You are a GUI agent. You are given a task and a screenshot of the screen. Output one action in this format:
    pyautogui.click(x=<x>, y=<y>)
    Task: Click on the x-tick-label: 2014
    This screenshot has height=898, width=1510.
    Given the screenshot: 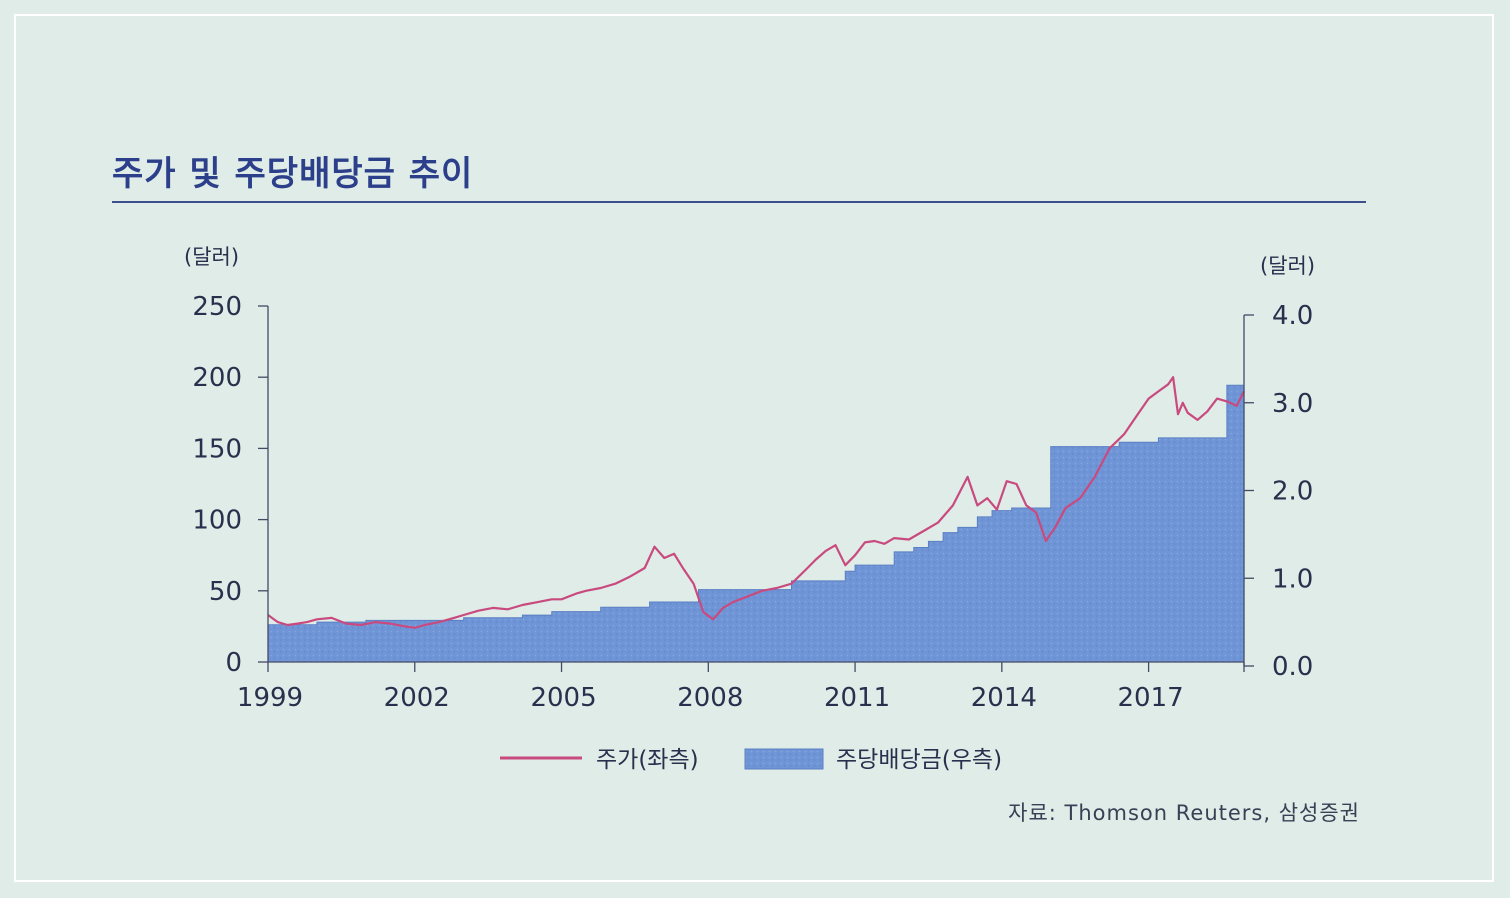 What is the action you would take?
    pyautogui.click(x=1004, y=698)
    